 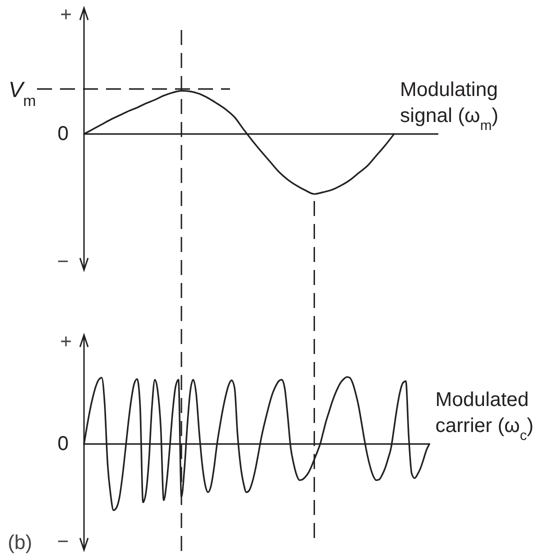 I want to click on ref-line-label: V$_{m}$, so click(x=22, y=93).